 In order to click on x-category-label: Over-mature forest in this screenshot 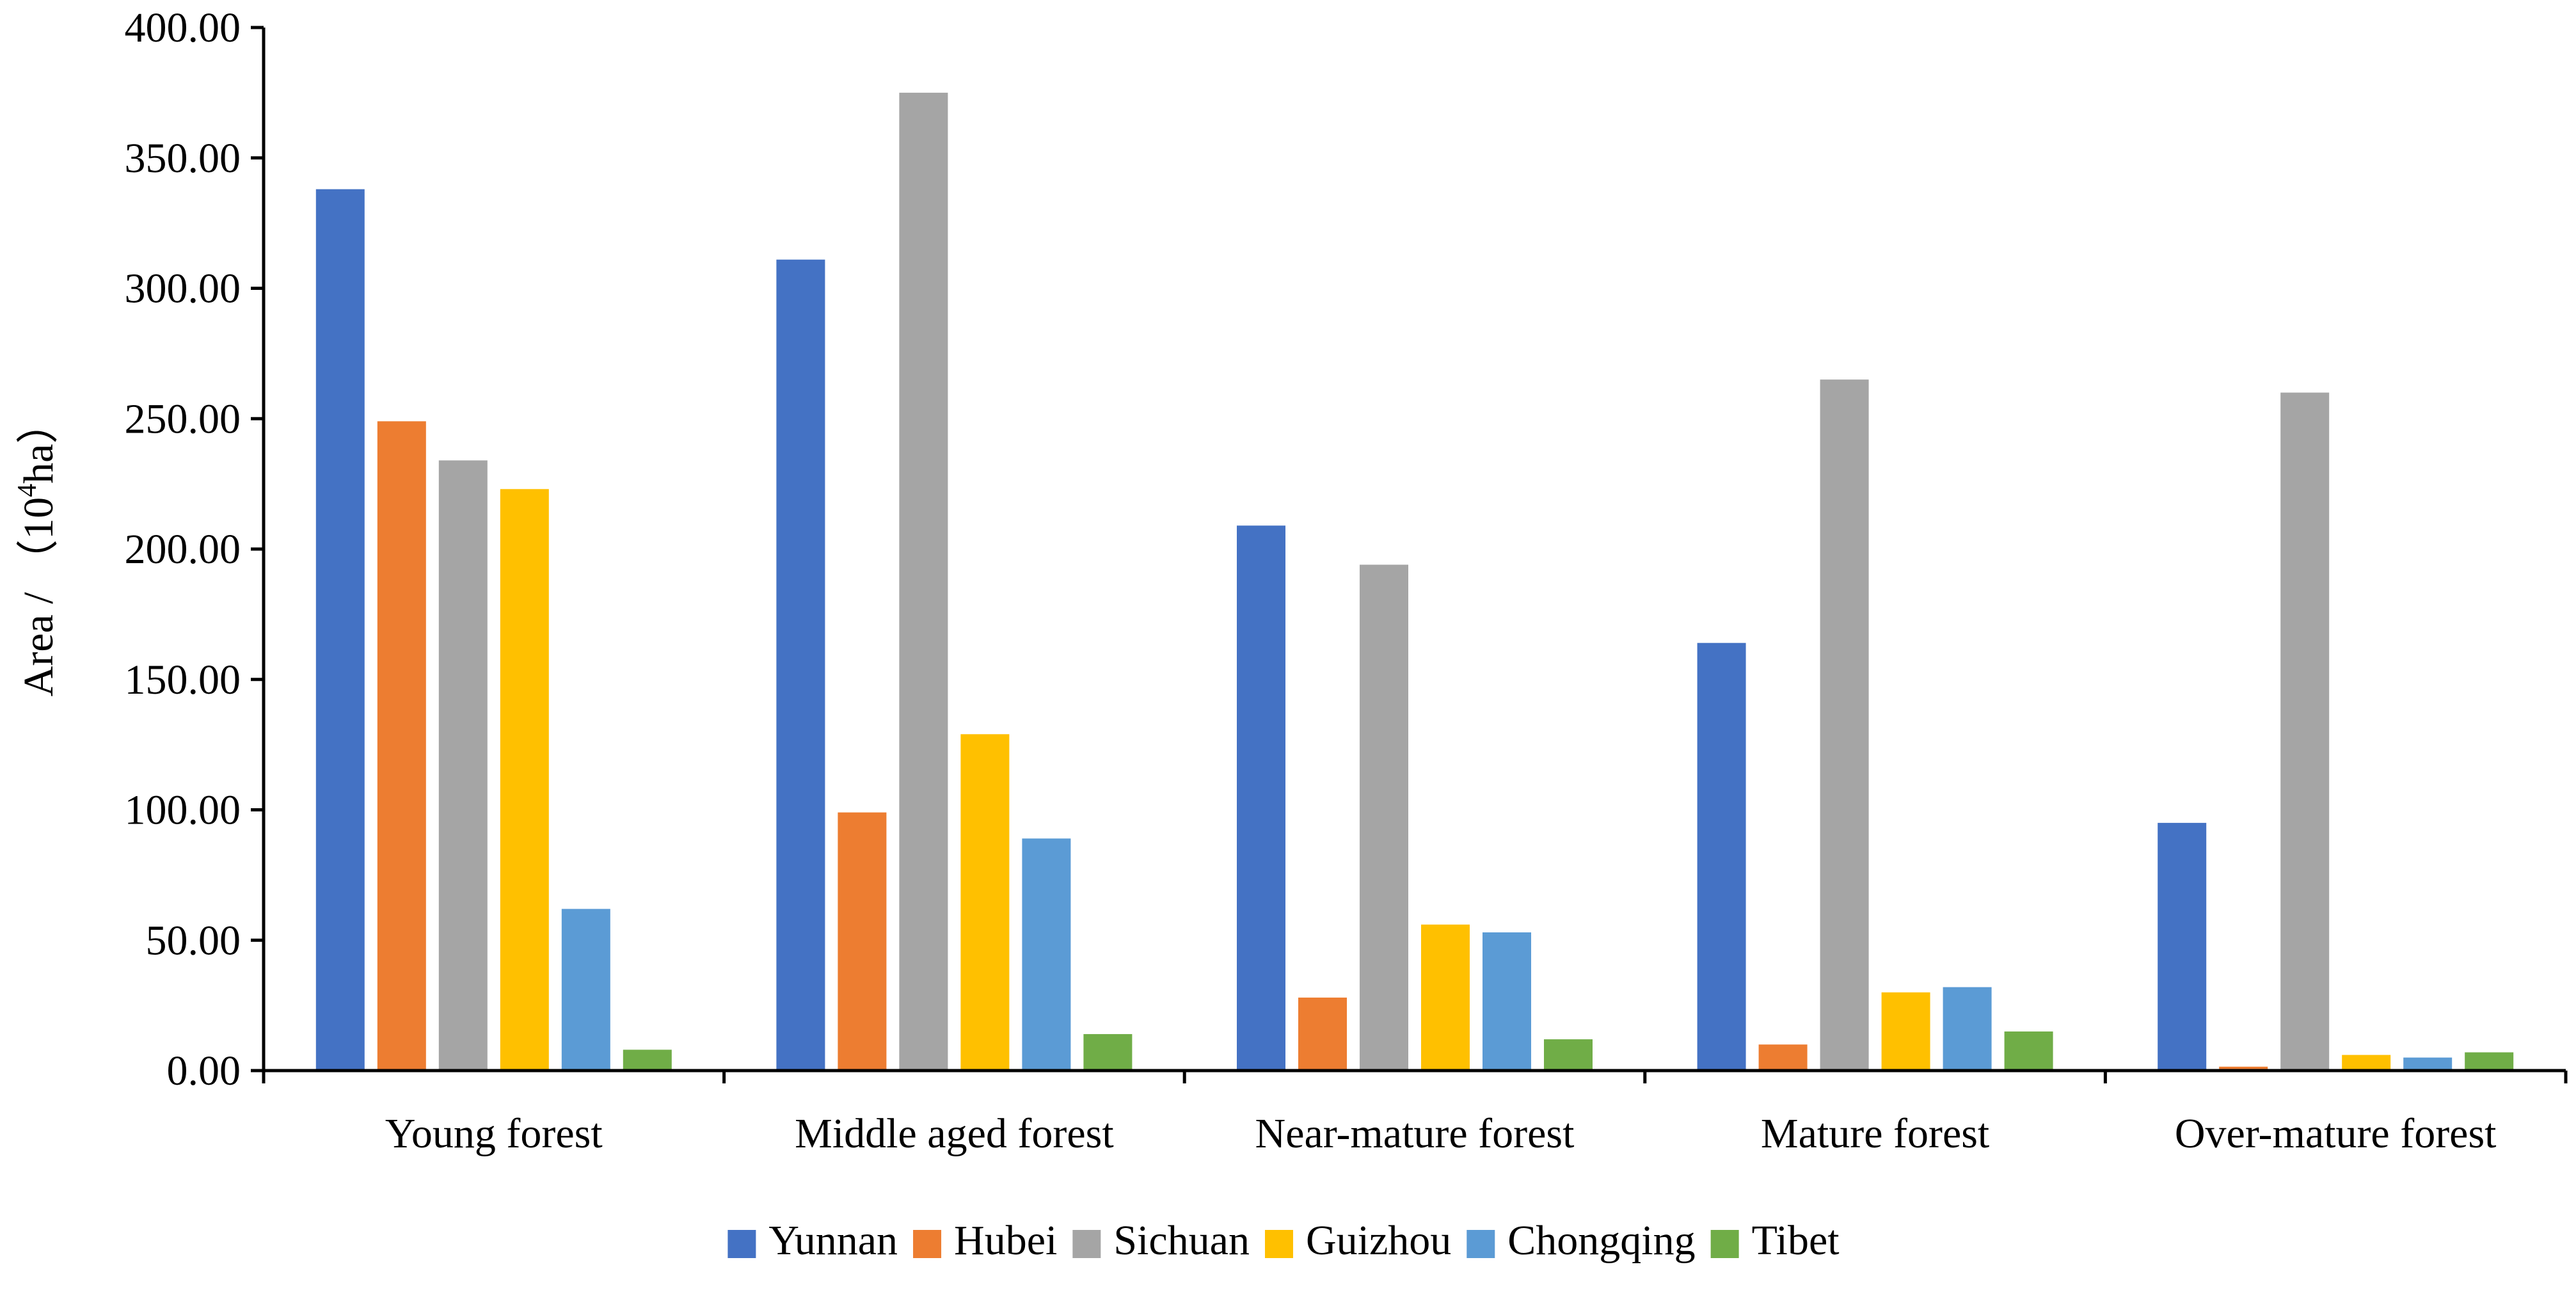, I will do `click(2336, 1133)`.